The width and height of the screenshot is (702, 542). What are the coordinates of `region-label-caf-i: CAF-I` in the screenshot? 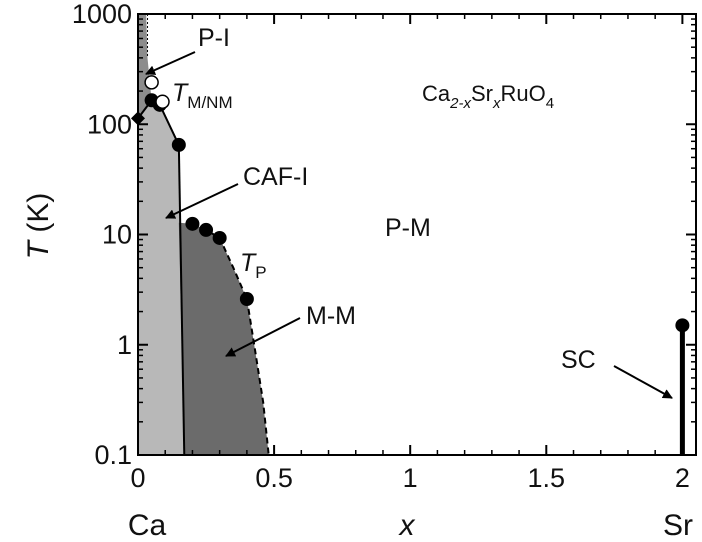 It's located at (275, 177).